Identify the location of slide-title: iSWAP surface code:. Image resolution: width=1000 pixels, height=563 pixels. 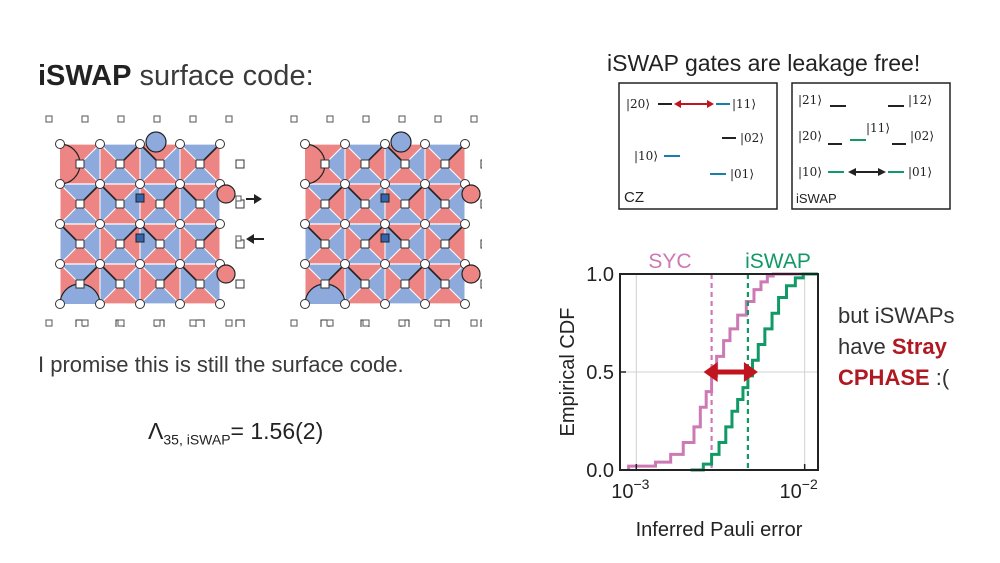
(176, 76).